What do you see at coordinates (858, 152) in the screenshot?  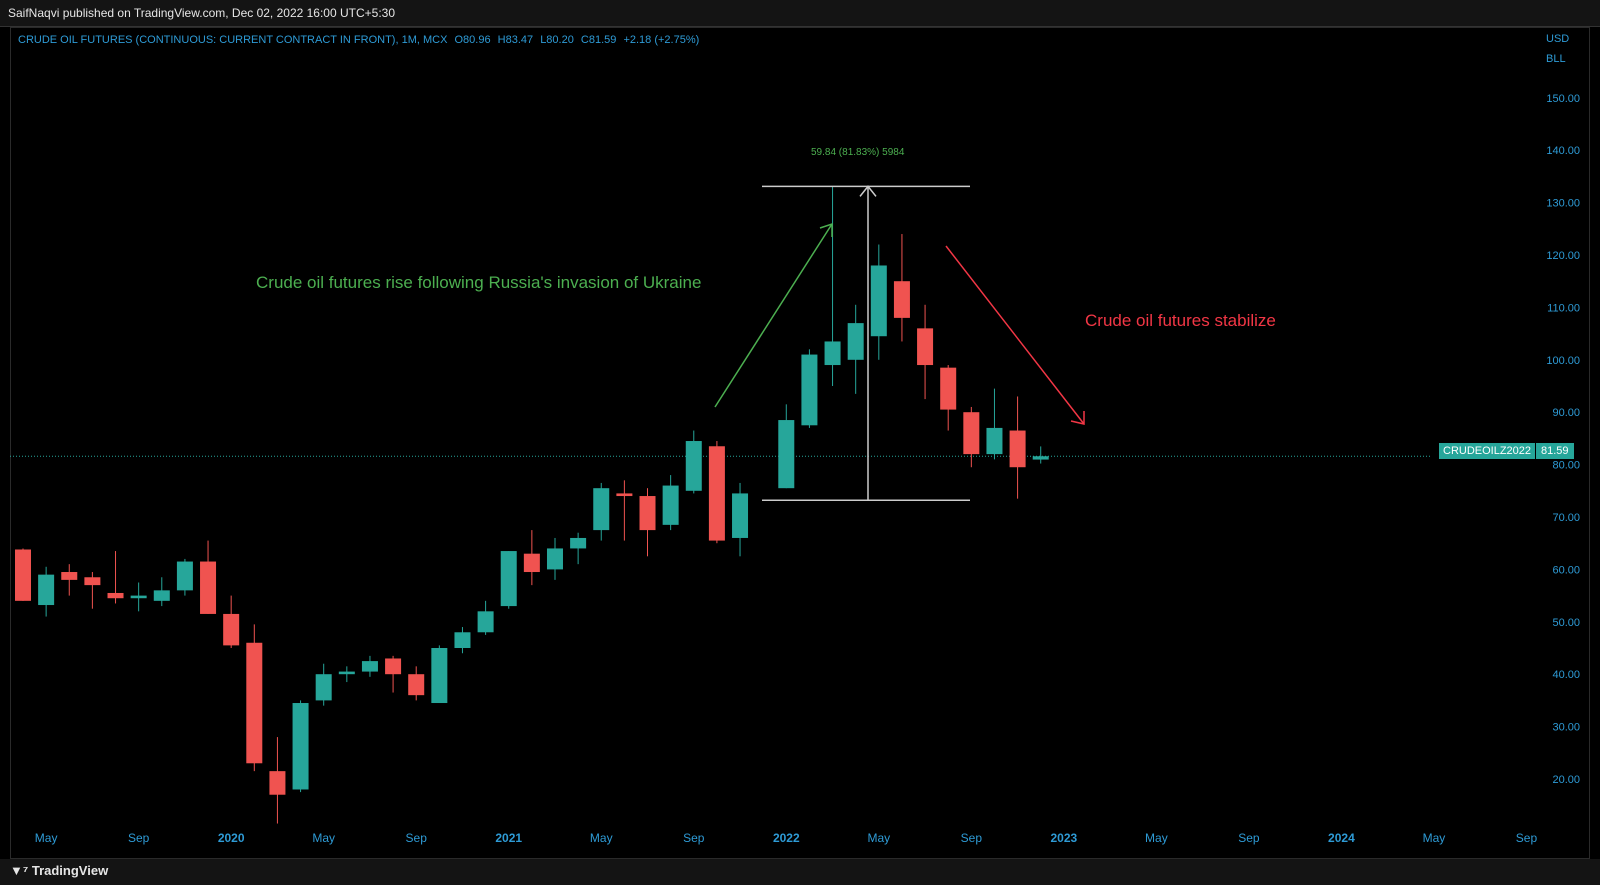 I see `measure-label: 59.84 (81.83%) 5984` at bounding box center [858, 152].